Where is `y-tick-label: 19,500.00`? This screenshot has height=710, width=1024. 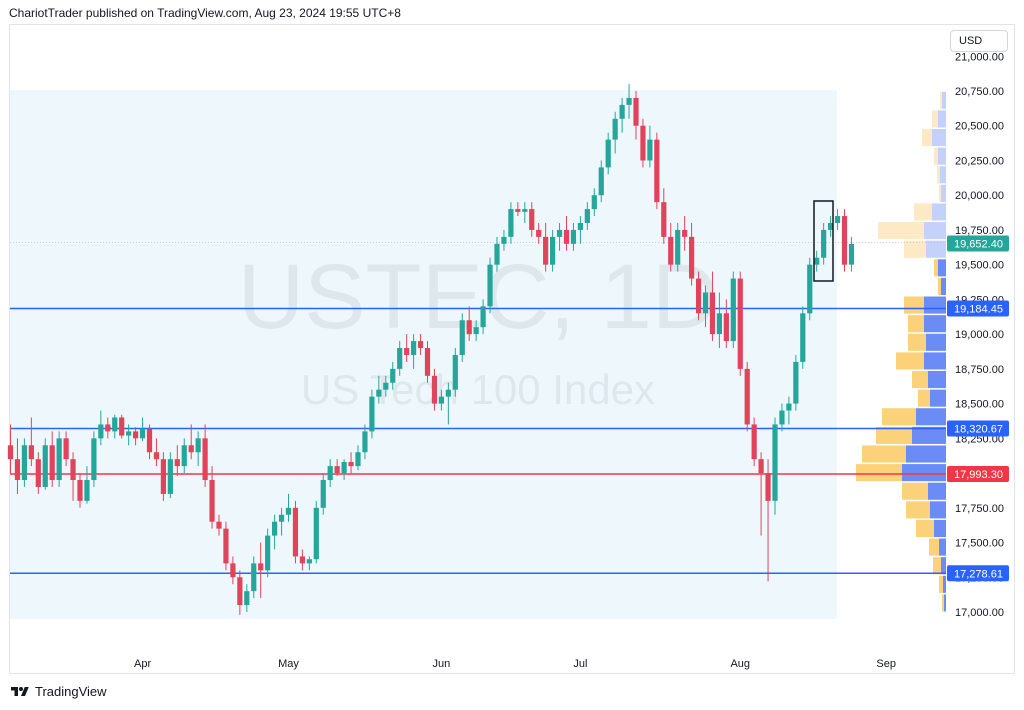
y-tick-label: 19,500.00 is located at coordinates (979, 266).